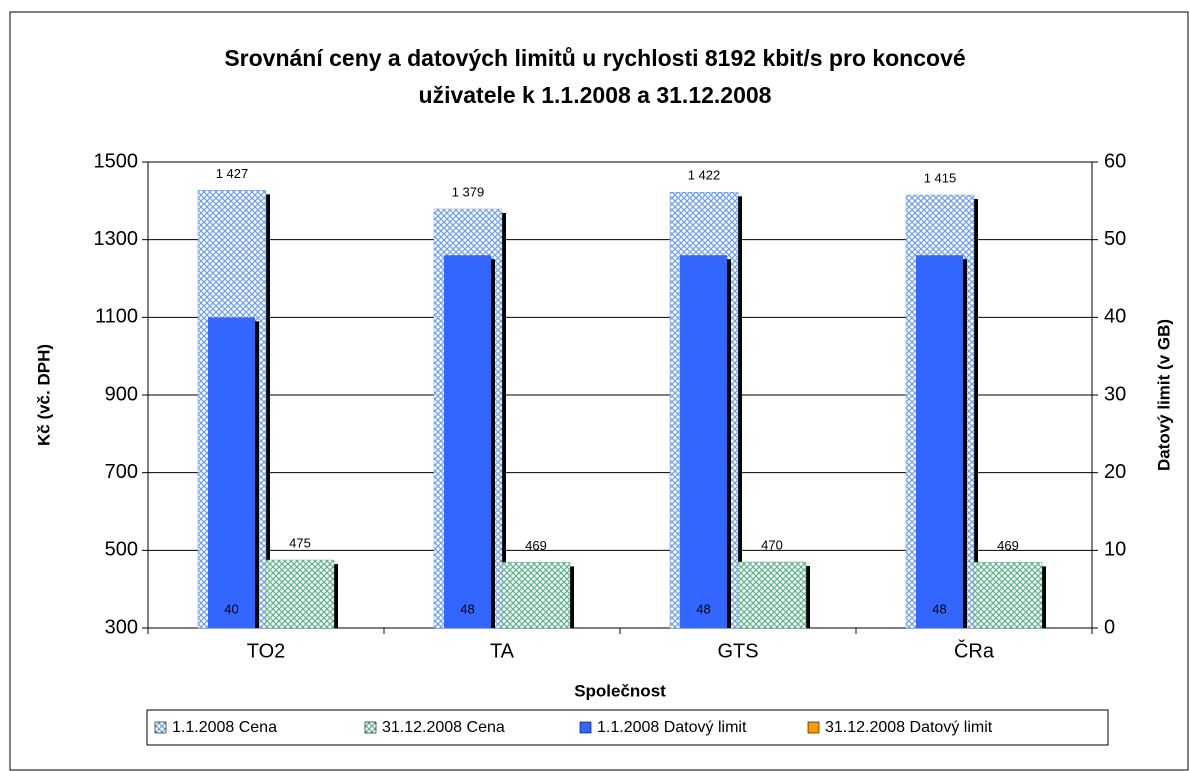  Describe the element at coordinates (772, 544) in the screenshot. I see `value-label: 470` at that location.